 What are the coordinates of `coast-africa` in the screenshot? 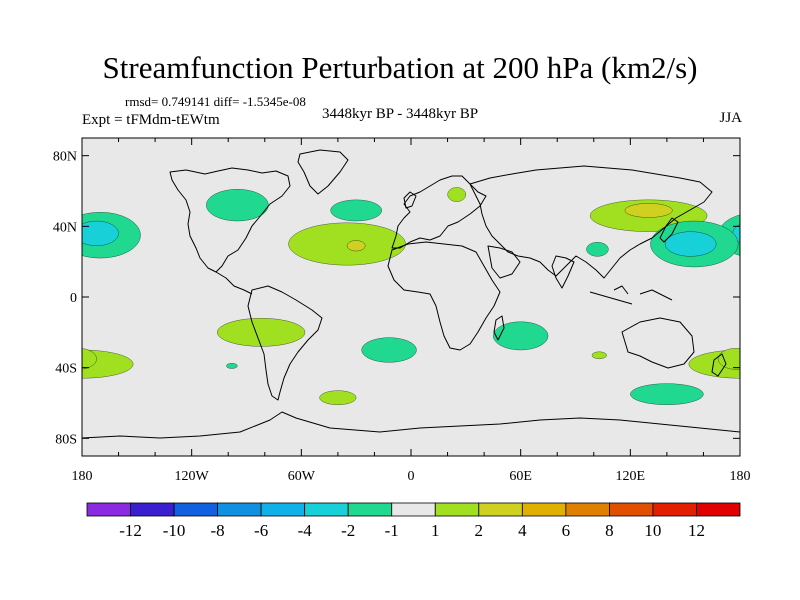 It's located at (444, 296).